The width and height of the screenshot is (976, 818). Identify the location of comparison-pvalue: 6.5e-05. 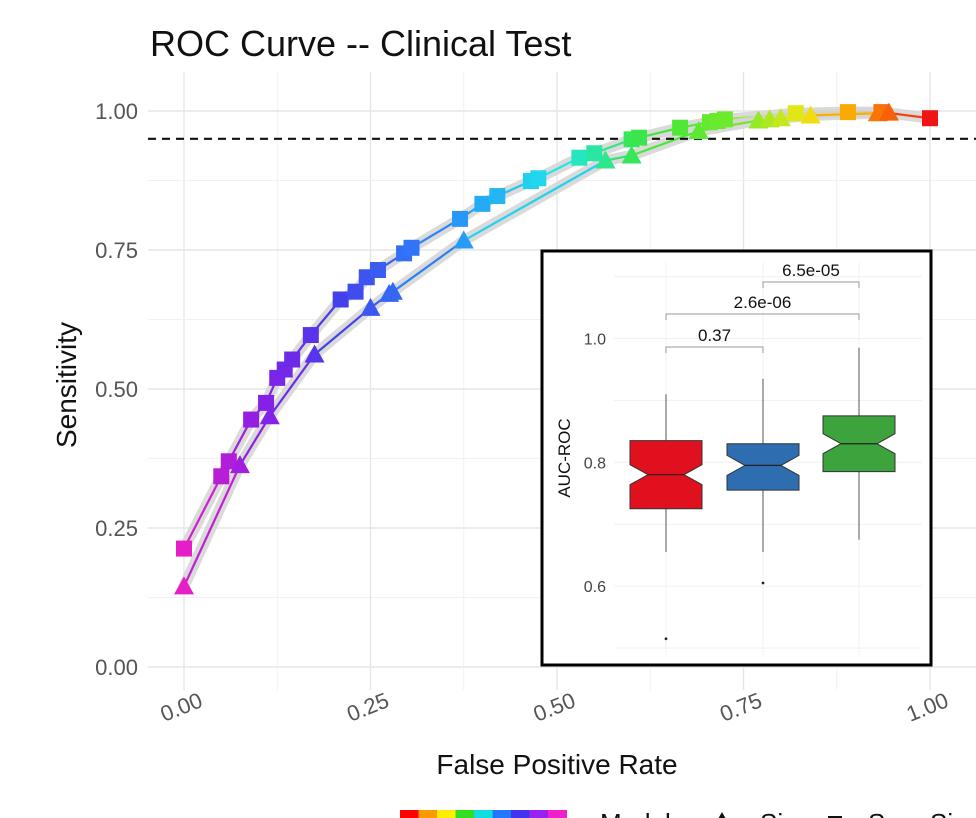
(811, 270).